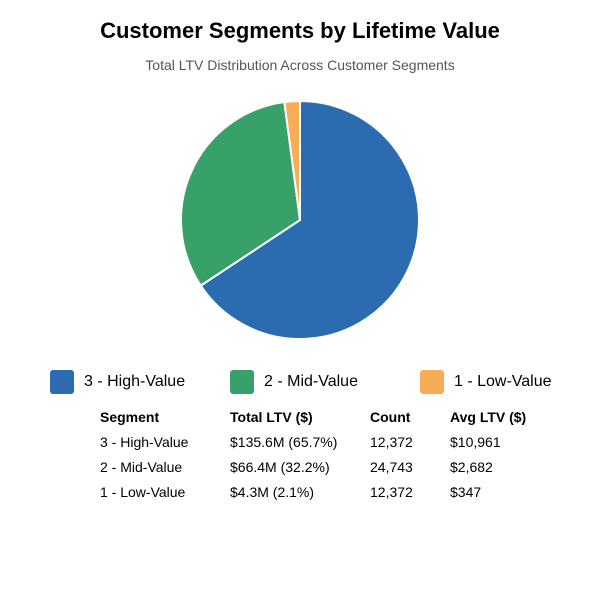 The height and width of the screenshot is (600, 600). I want to click on header-count: Count, so click(390, 416).